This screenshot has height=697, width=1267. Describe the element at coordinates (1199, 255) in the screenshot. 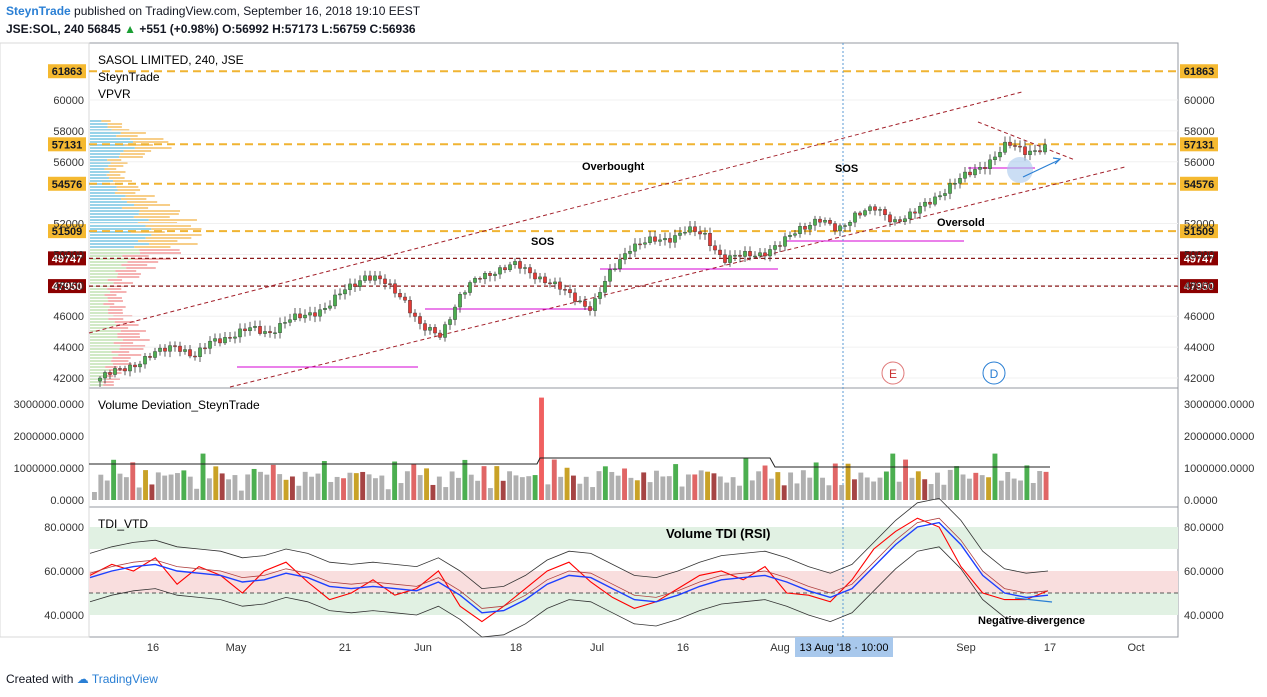

I see `price-tick-label-right: 50000` at that location.